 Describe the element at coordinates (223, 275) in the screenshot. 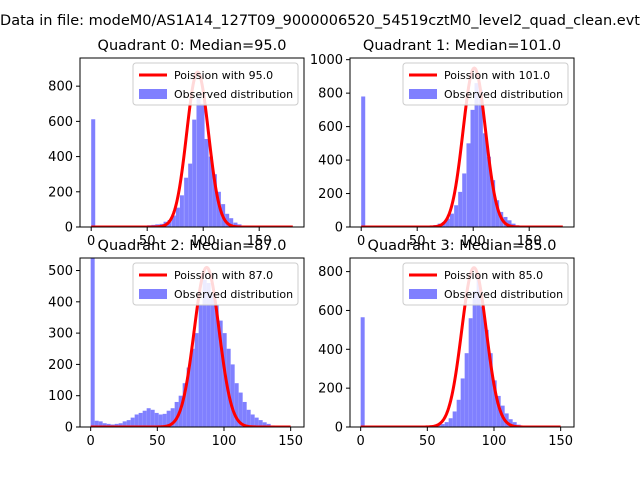

I see `legend-fit-label: Poission with 87.0` at that location.